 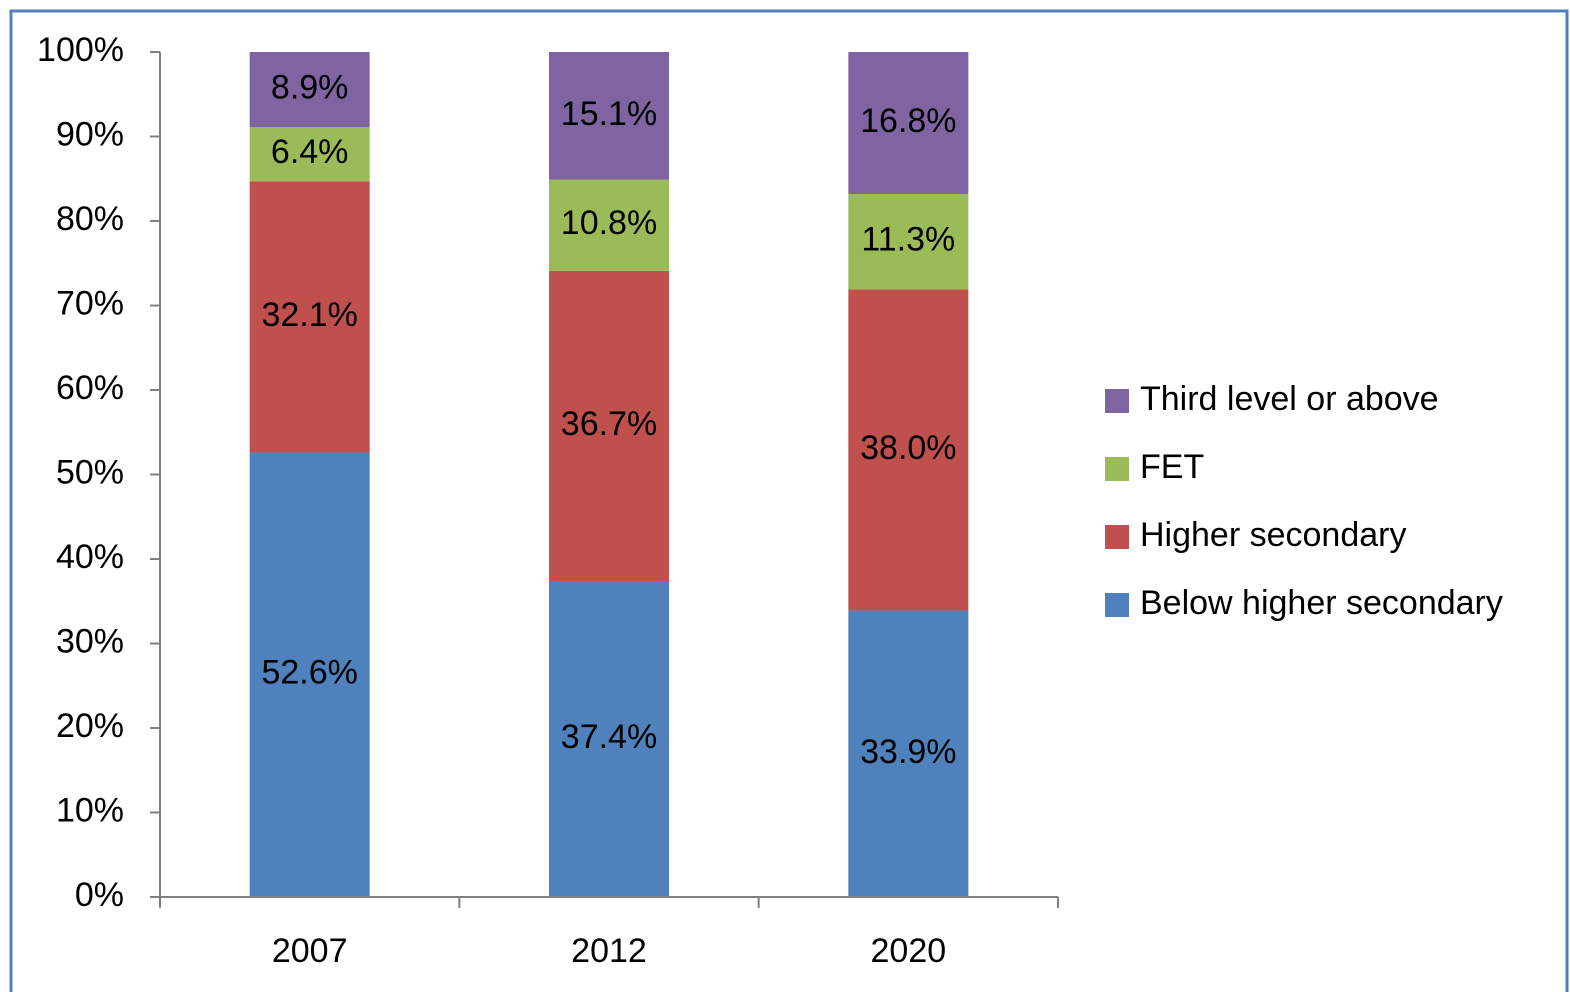 I want to click on y-tick-label: 90%, so click(x=90, y=134).